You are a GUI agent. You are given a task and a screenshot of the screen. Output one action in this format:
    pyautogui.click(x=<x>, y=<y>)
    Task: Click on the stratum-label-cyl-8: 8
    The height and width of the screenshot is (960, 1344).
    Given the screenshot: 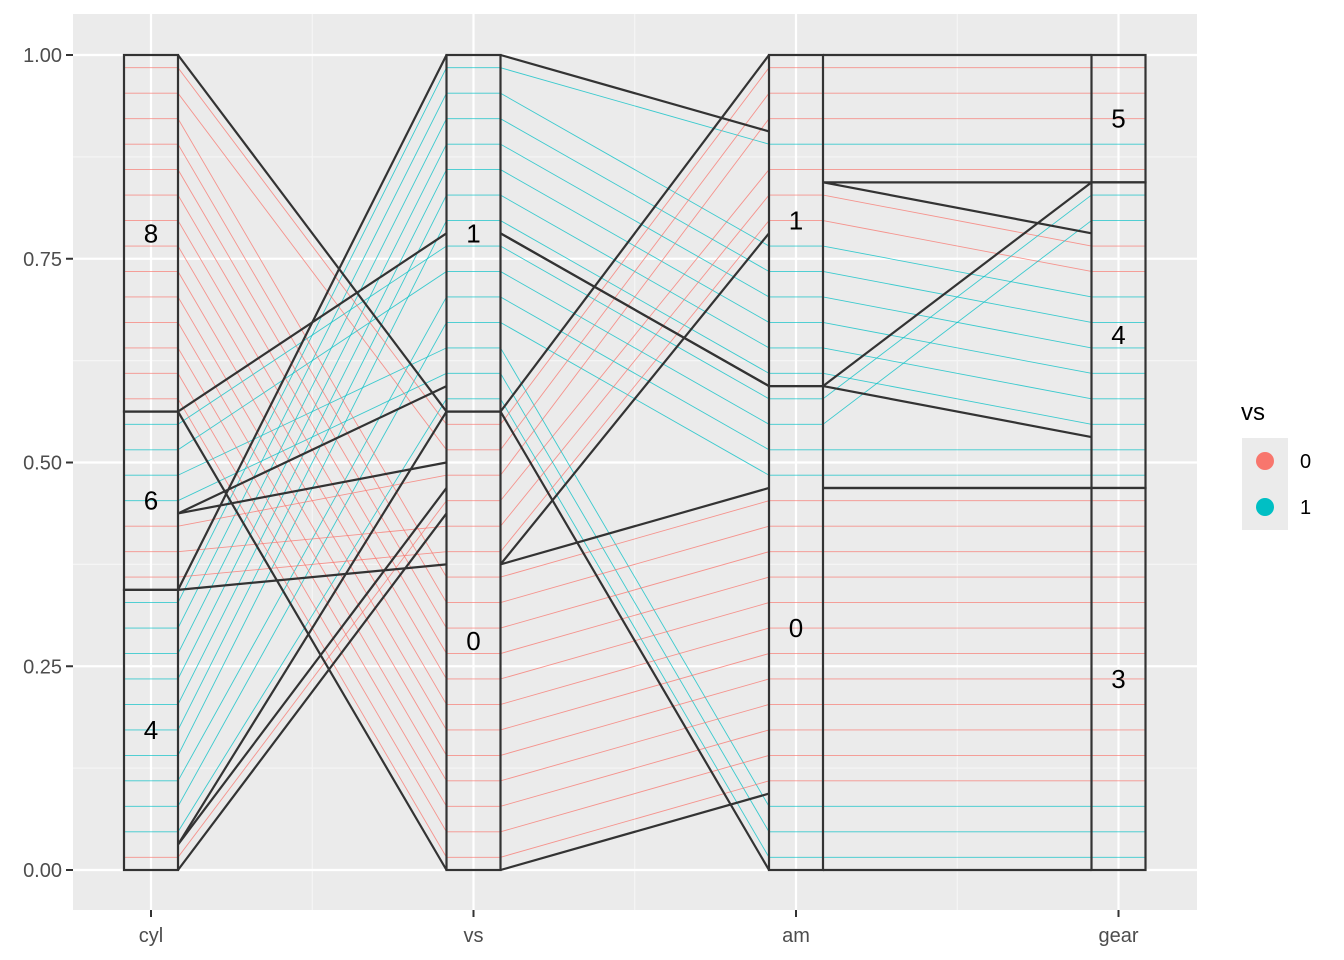 What is the action you would take?
    pyautogui.click(x=151, y=233)
    